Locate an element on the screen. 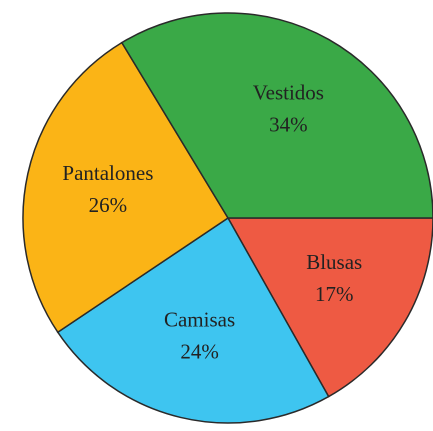 Image resolution: width=433 pixels, height=431 pixels. slice-value: 34% is located at coordinates (288, 125).